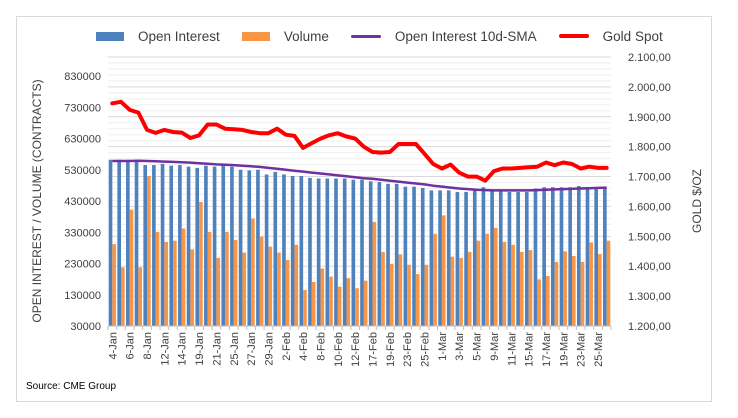 The width and height of the screenshot is (738, 418). What do you see at coordinates (649, 297) in the screenshot?
I see `y-right-tick-label: 1.300,00` at bounding box center [649, 297].